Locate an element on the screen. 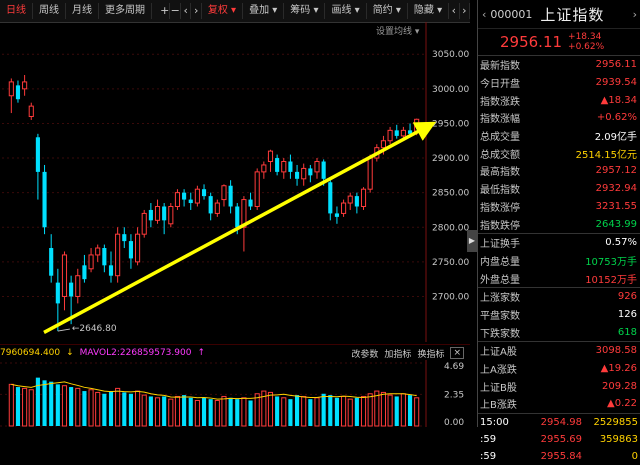 This screenshot has width=640, height=465. stat-row: 上涨家数 926 is located at coordinates (559, 297).